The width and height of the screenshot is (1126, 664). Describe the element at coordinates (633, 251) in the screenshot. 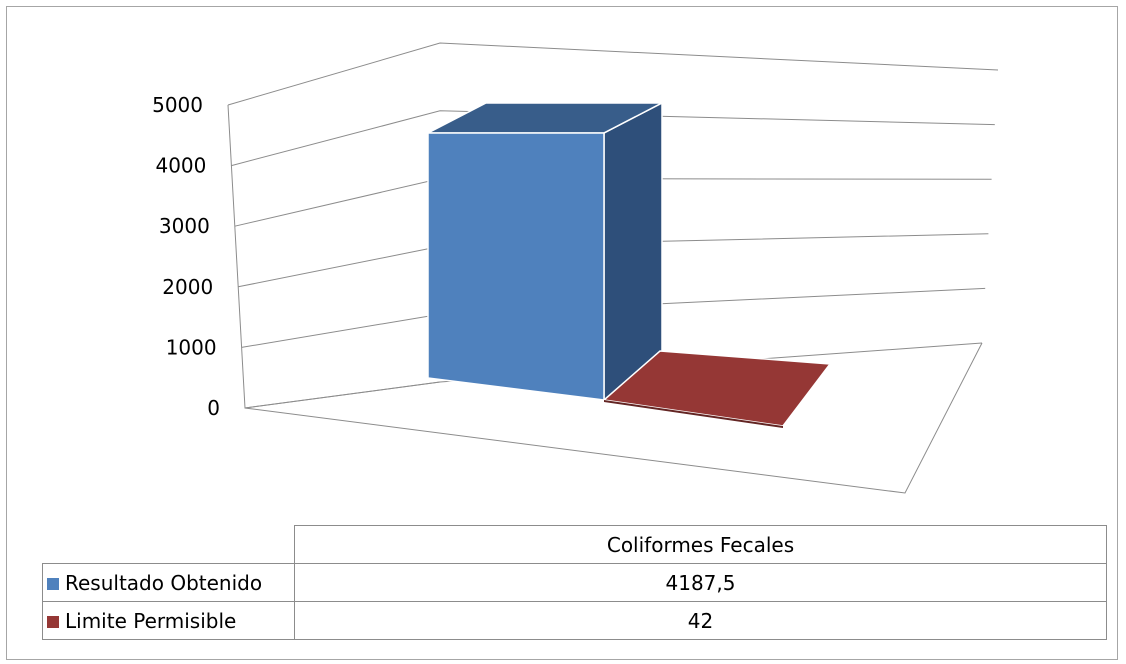

I see `bar-side-face` at that location.